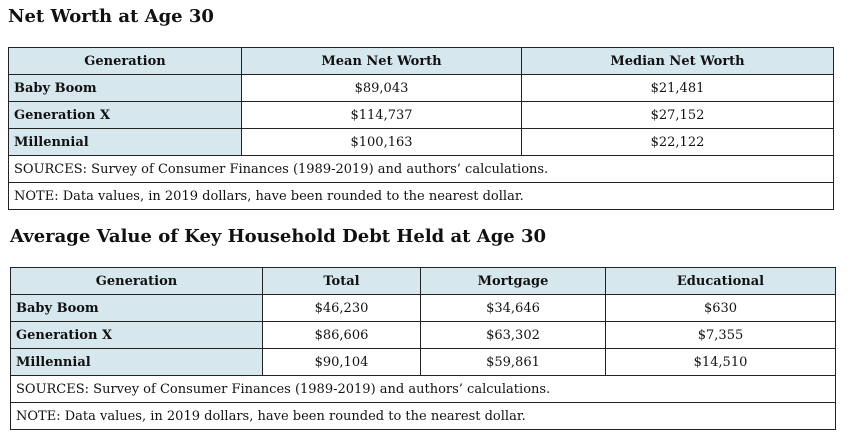 This screenshot has width=856, height=448. Describe the element at coordinates (381, 61) in the screenshot. I see `column-header-mean-net-worth: Mean Net Worth` at that location.